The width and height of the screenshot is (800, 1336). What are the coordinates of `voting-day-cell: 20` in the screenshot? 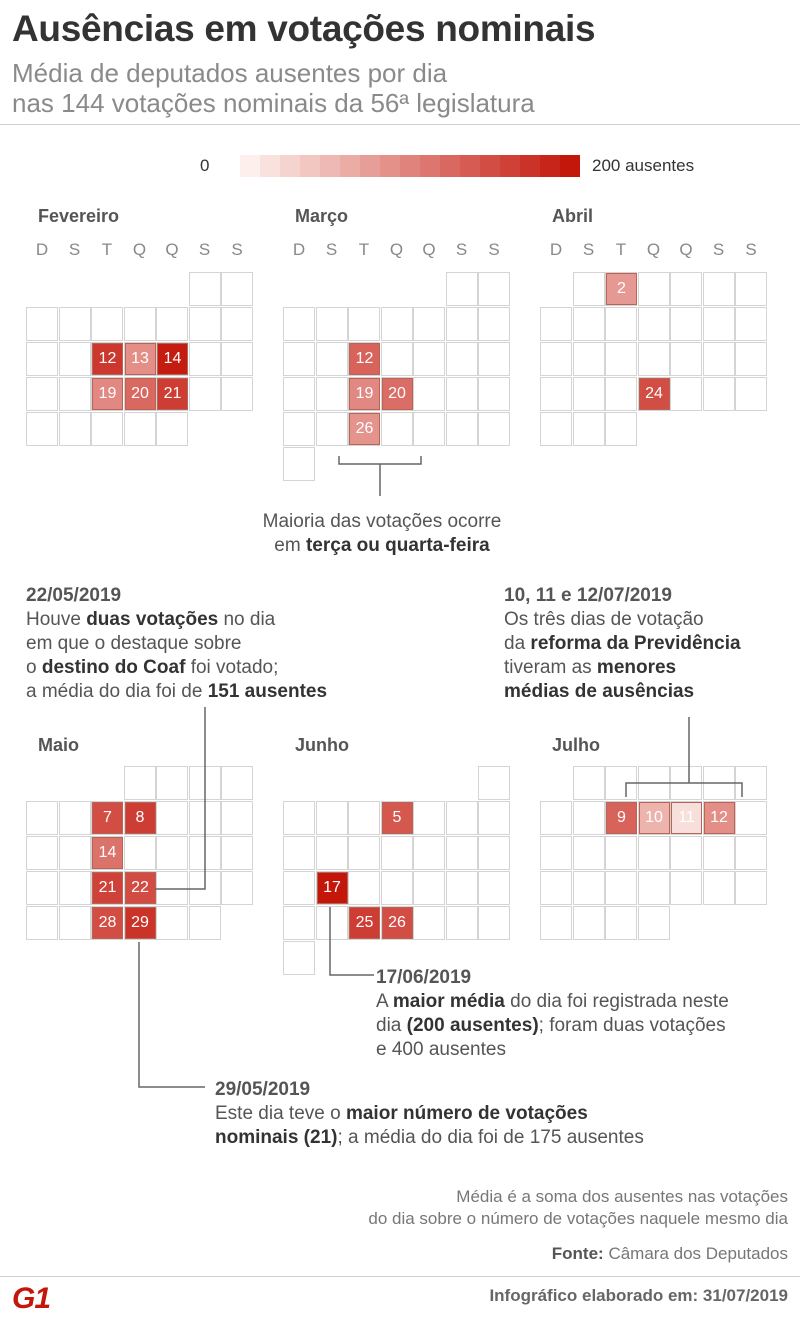 It's located at (397, 394).